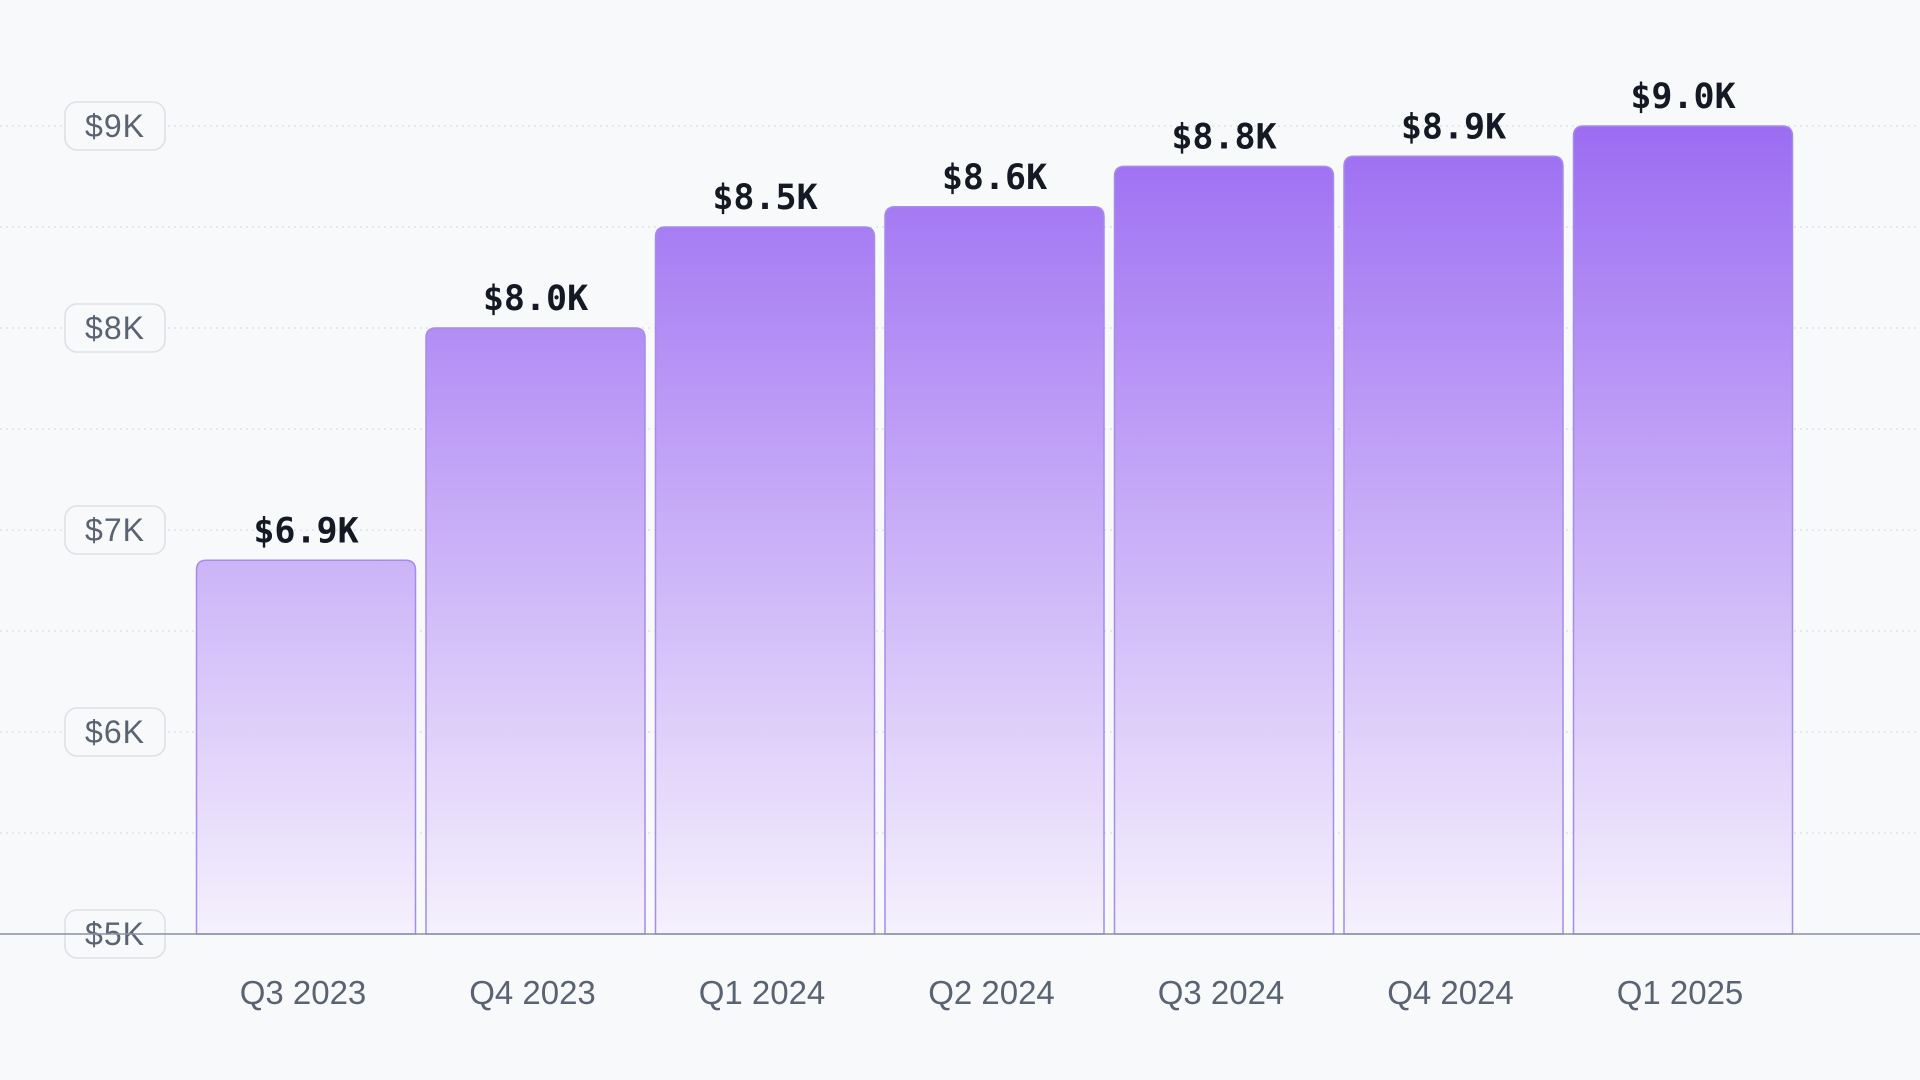  Describe the element at coordinates (535, 631) in the screenshot. I see `bar-q4-2023` at that location.